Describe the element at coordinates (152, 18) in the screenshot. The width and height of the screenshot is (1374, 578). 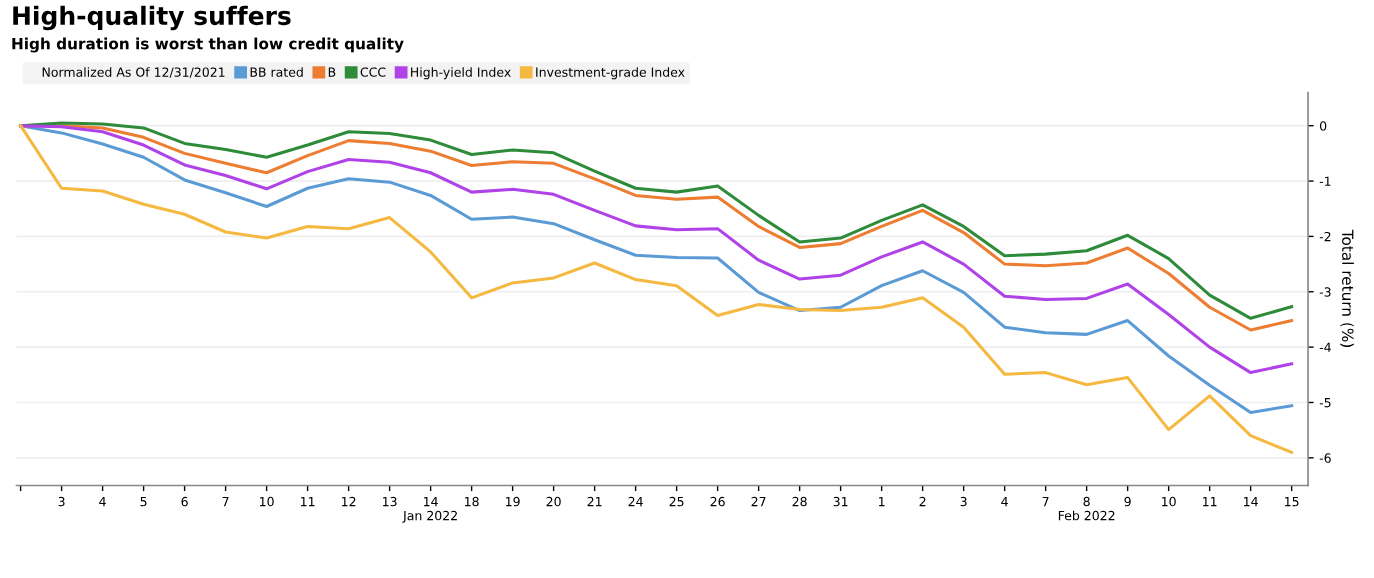
I see `chart-title: High-quality suffers` at that location.